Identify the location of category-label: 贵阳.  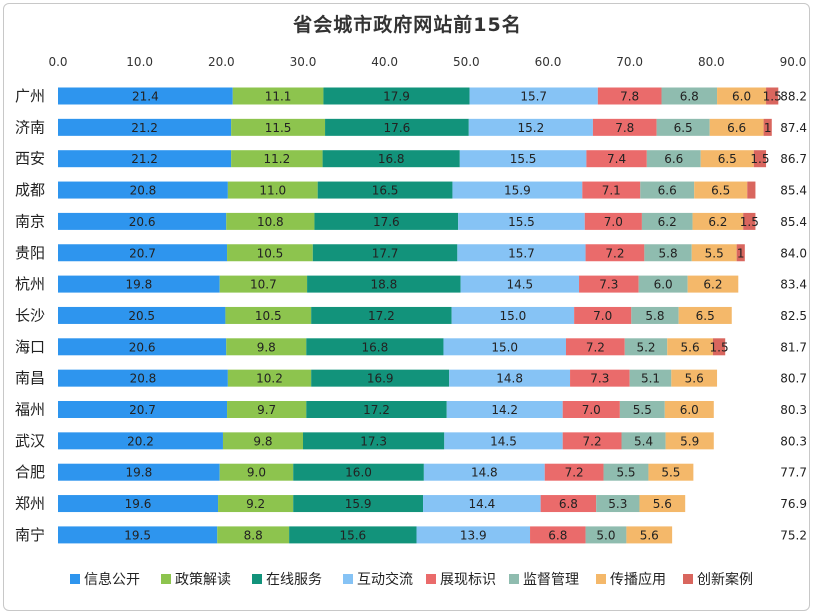
(30, 253).